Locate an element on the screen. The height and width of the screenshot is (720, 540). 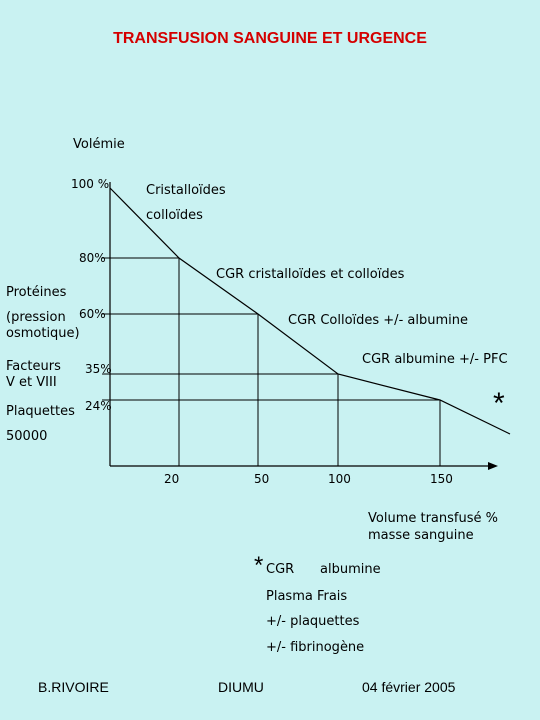
pression-line2: osmotique) is located at coordinates (43, 333).